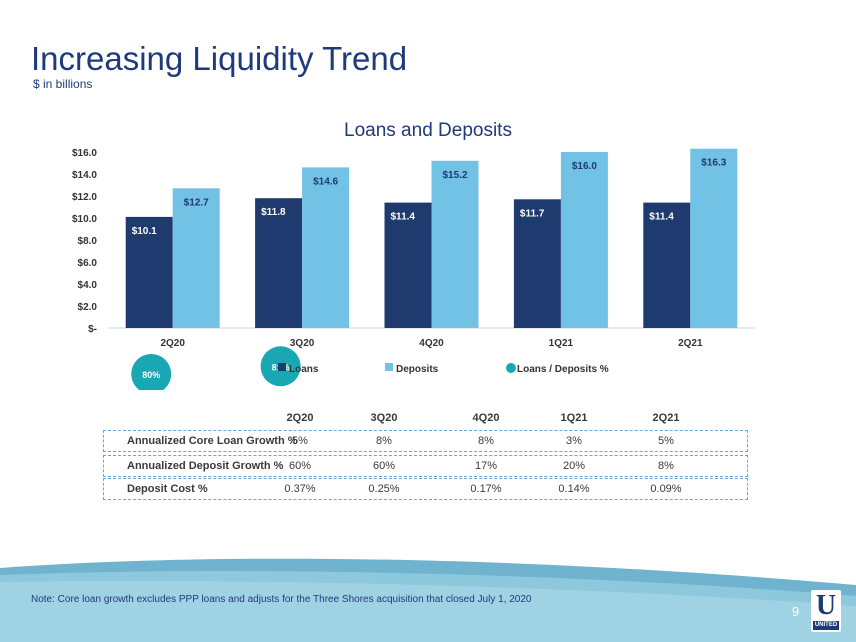  I want to click on x-tick-label: 4Q20, so click(431, 343).